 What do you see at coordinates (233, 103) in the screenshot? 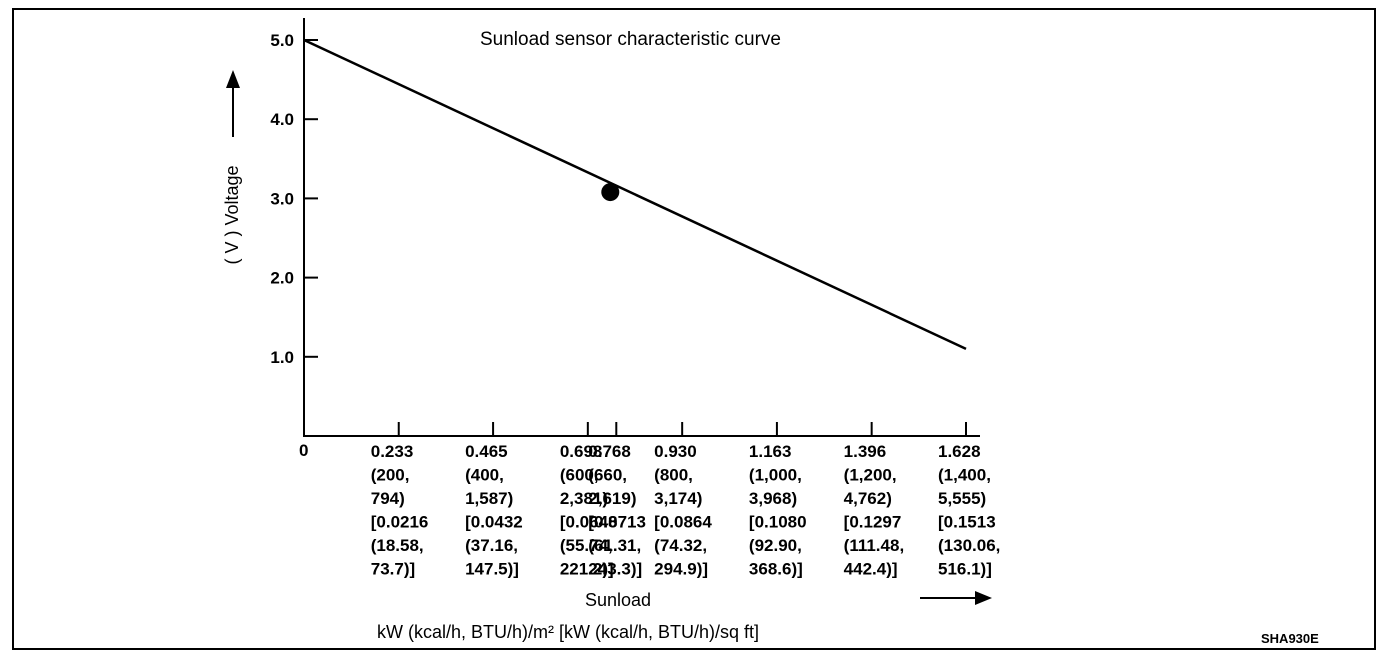
I see `y-axis-arrow` at bounding box center [233, 103].